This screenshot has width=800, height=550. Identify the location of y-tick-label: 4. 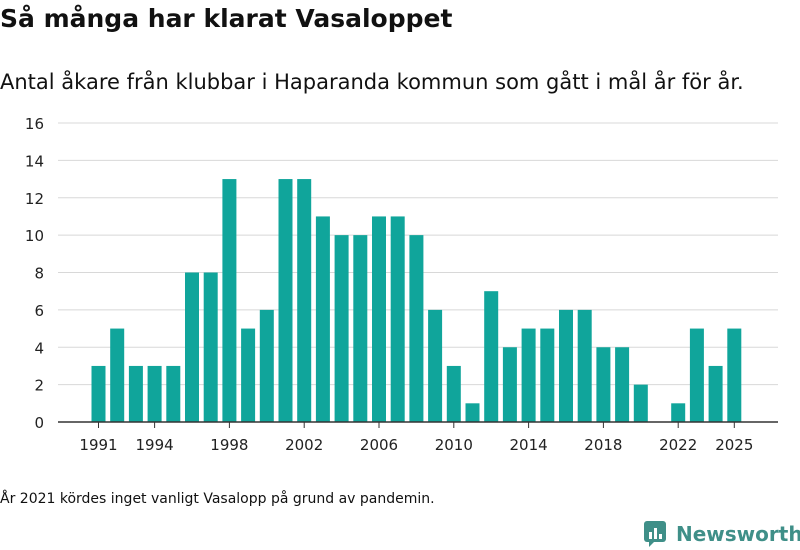
(39, 348).